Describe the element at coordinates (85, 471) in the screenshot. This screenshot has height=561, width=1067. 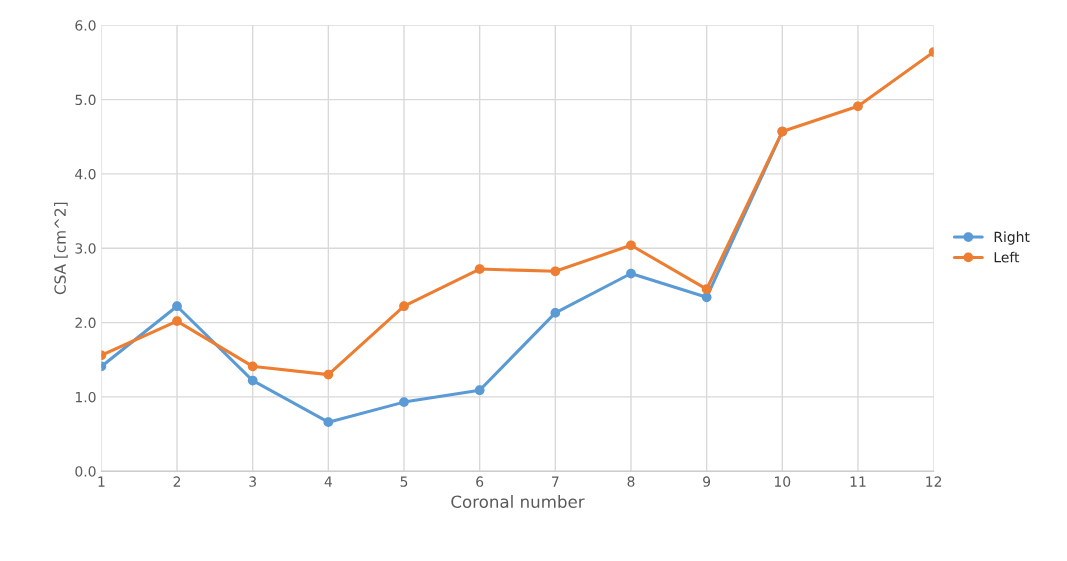
I see `y-tick-label: 0.0` at that location.